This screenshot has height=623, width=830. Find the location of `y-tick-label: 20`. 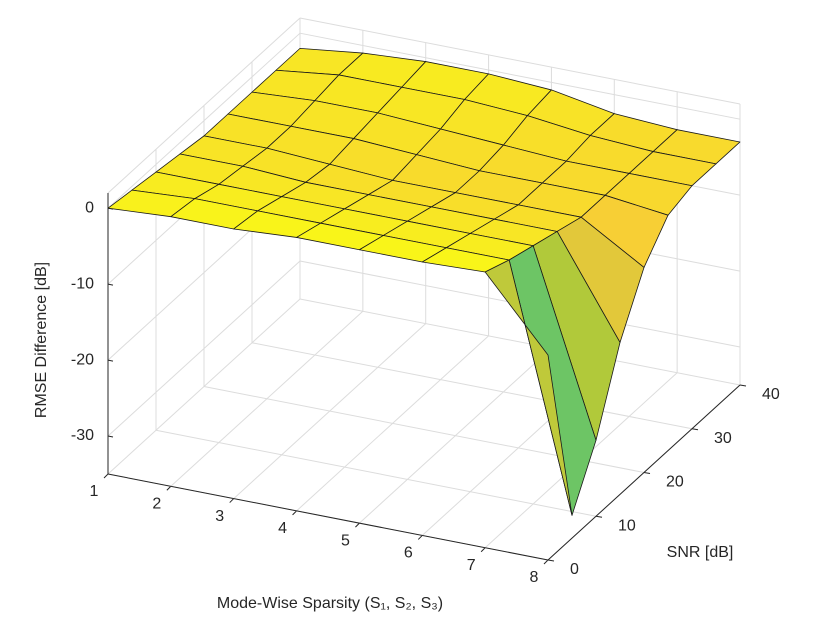

y-tick-label: 20 is located at coordinates (675, 482).